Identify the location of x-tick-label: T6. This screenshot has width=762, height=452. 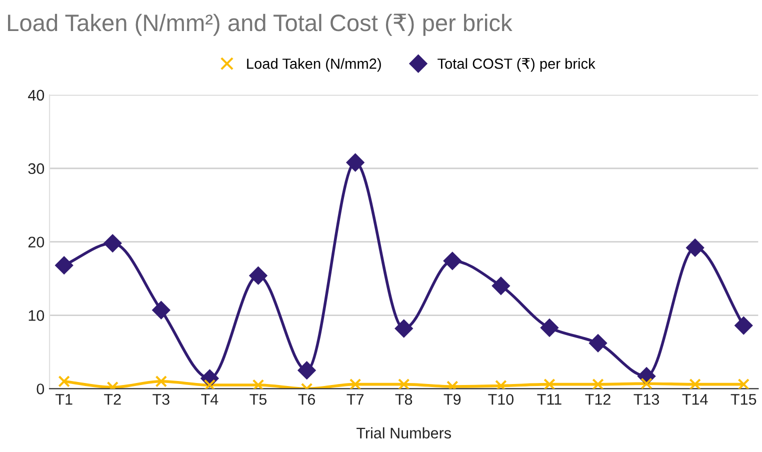
(307, 399).